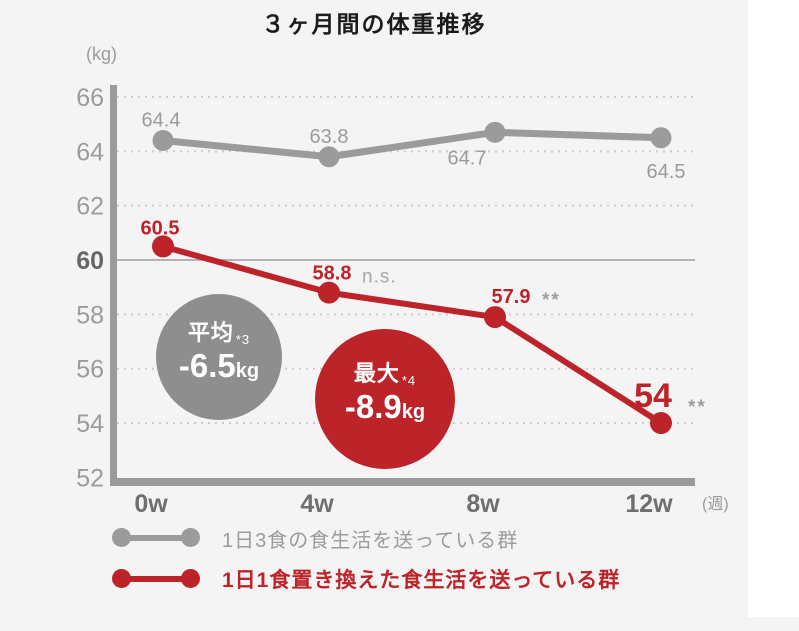  What do you see at coordinates (409, 380) in the screenshot?
I see `max-loss-footnote: *4` at bounding box center [409, 380].